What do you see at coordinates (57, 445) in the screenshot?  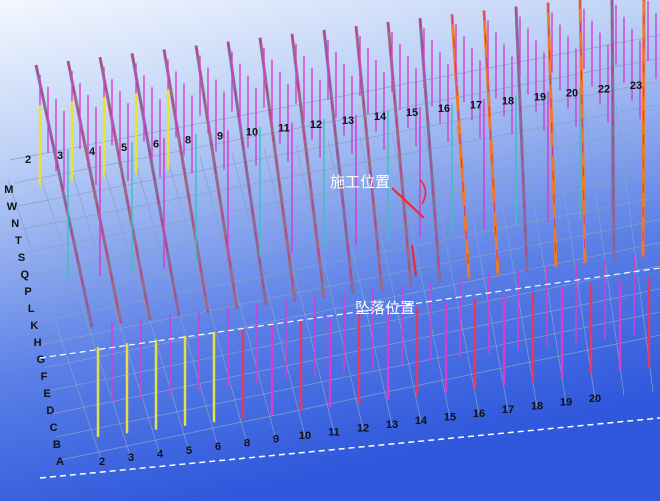 I see `grid-label: B` at bounding box center [57, 445].